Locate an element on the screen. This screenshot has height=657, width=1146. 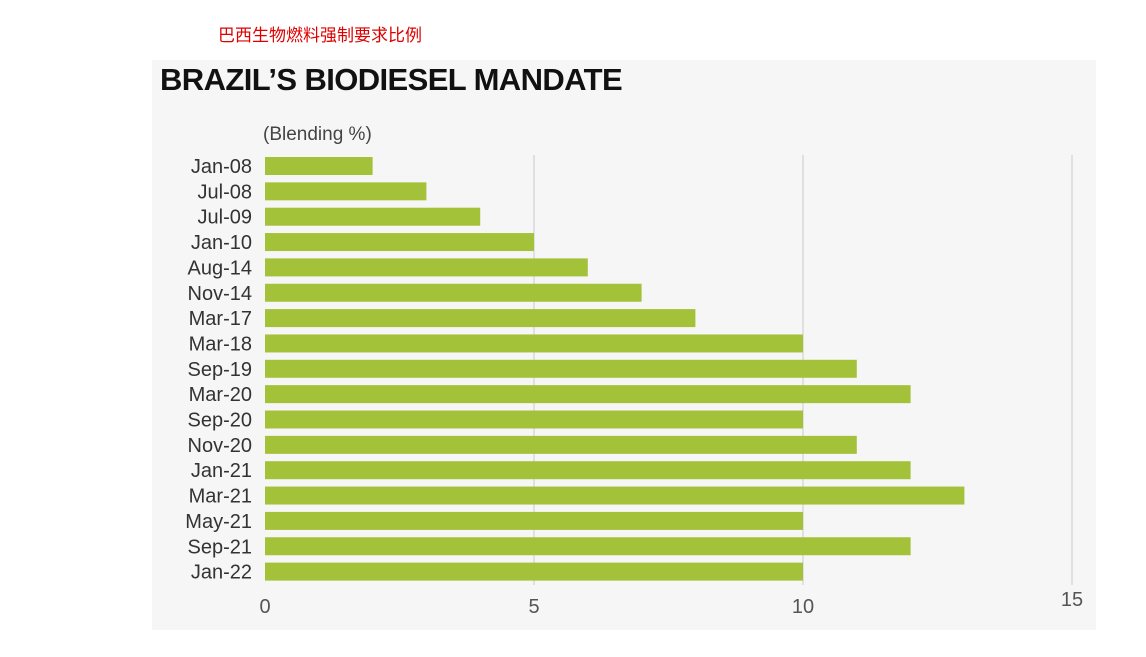
category-label: Mar-20 is located at coordinates (220, 395).